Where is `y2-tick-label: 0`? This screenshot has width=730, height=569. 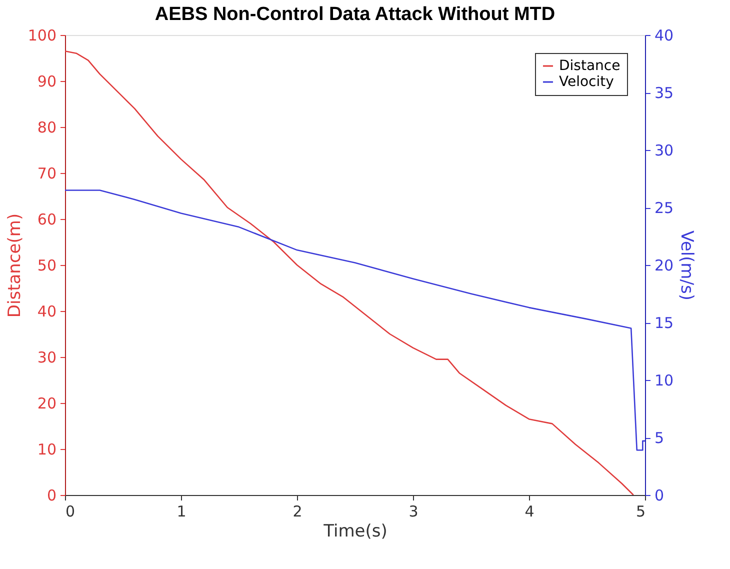 y2-tick-label: 0 is located at coordinates (659, 495).